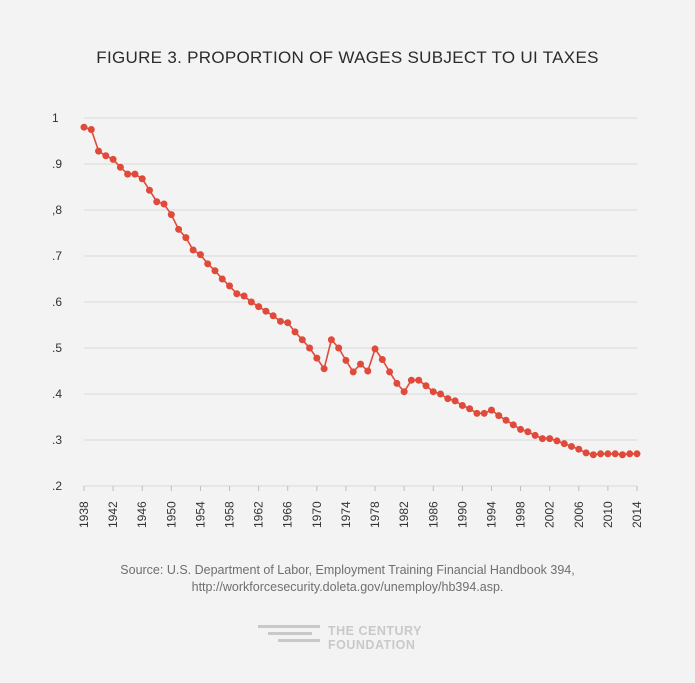 This screenshot has height=683, width=695. I want to click on data-point-1966, so click(288, 323).